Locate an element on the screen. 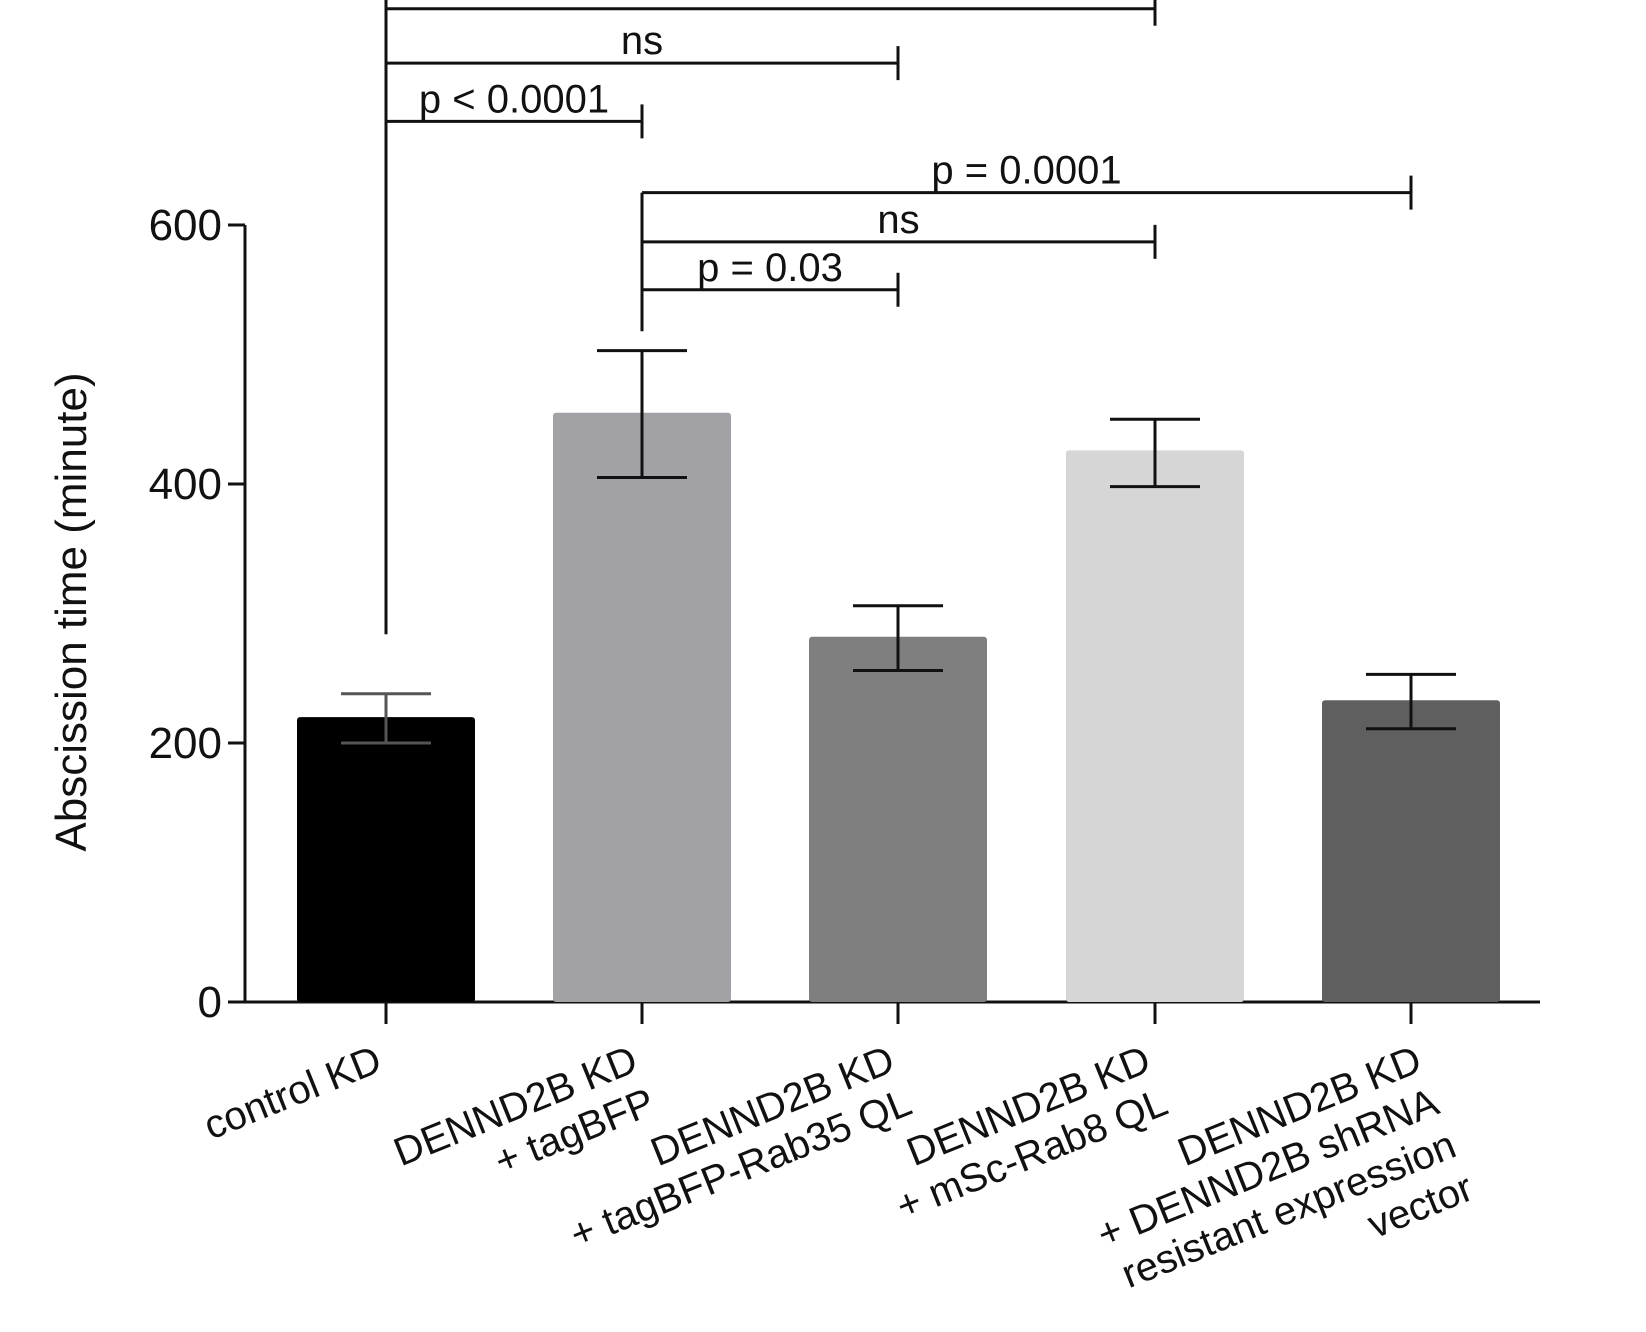 The height and width of the screenshot is (1332, 1646). comparison-label: p = 0.0001 is located at coordinates (1026, 171).